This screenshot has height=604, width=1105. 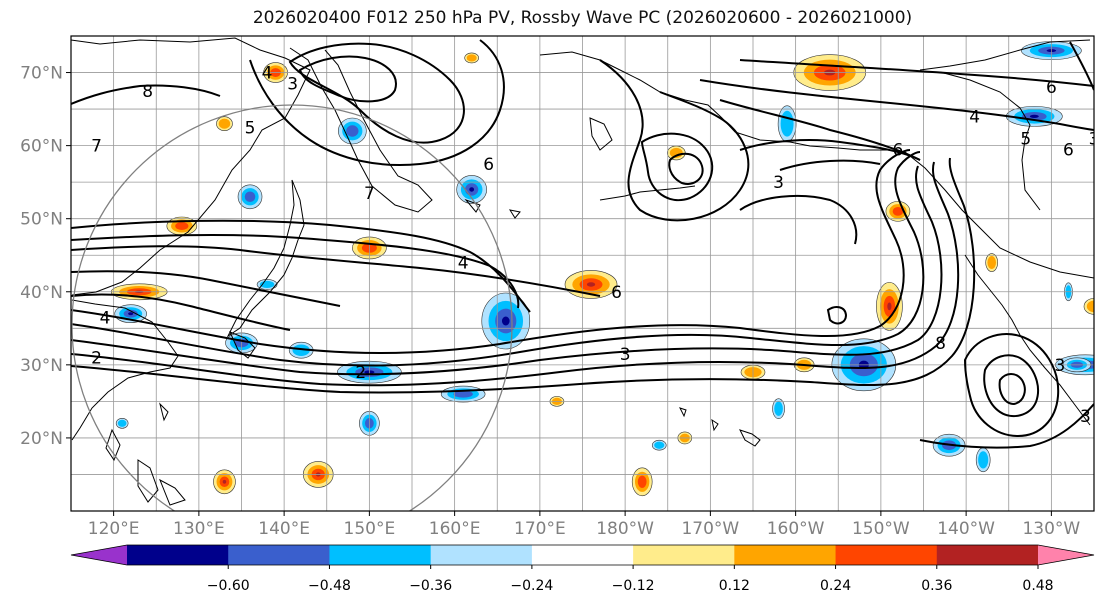 I want to click on lon-tick-label: 170°E, so click(x=540, y=529).